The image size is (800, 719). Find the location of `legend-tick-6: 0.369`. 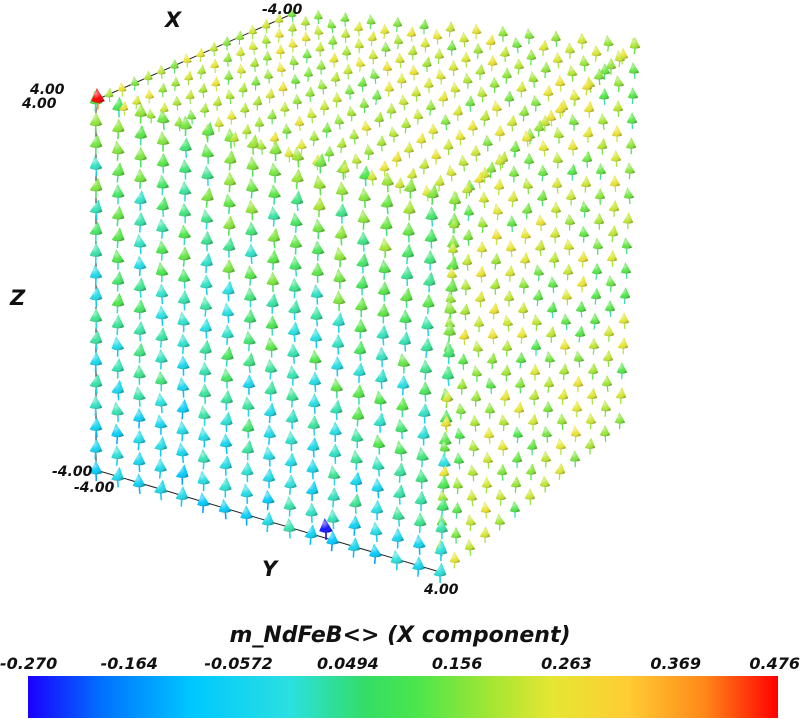

legend-tick-6: 0.369 is located at coordinates (676, 663).